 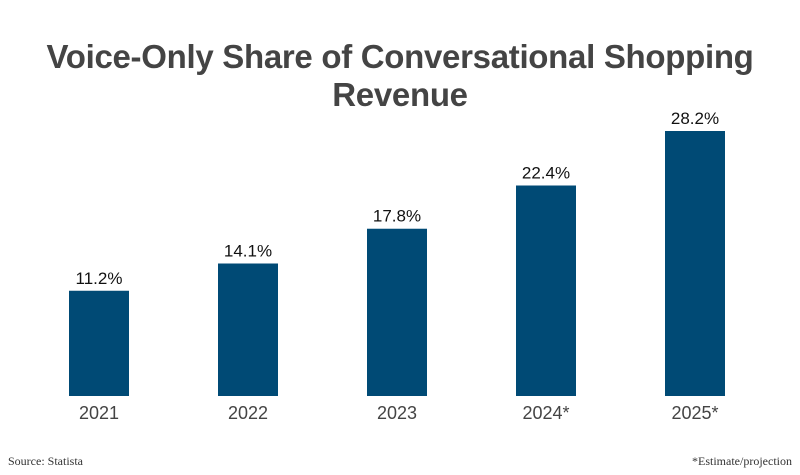 I want to click on source-note: Source: Statista, so click(x=45, y=461).